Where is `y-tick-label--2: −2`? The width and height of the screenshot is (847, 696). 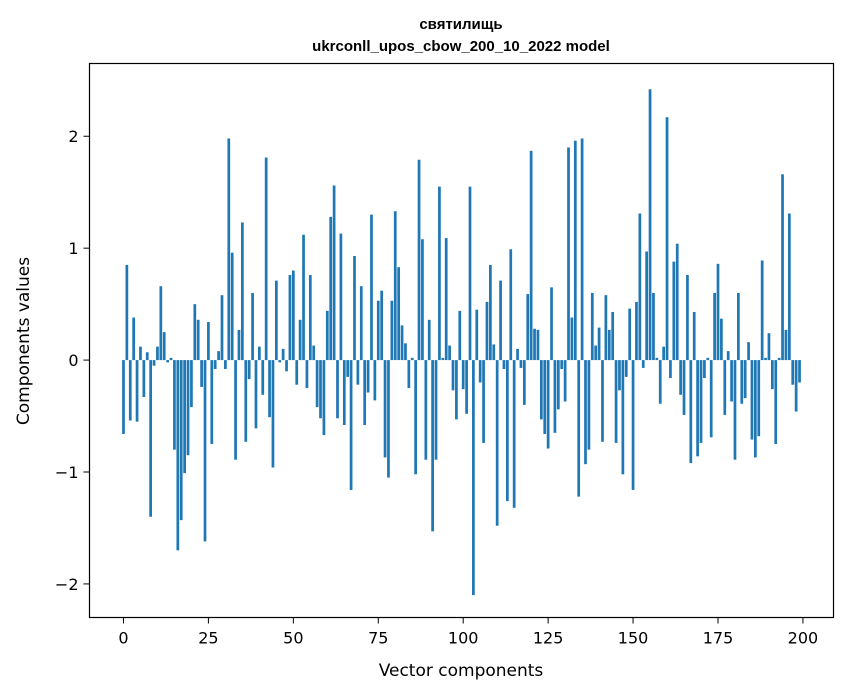
y-tick-label--2: −2 is located at coordinates (67, 584).